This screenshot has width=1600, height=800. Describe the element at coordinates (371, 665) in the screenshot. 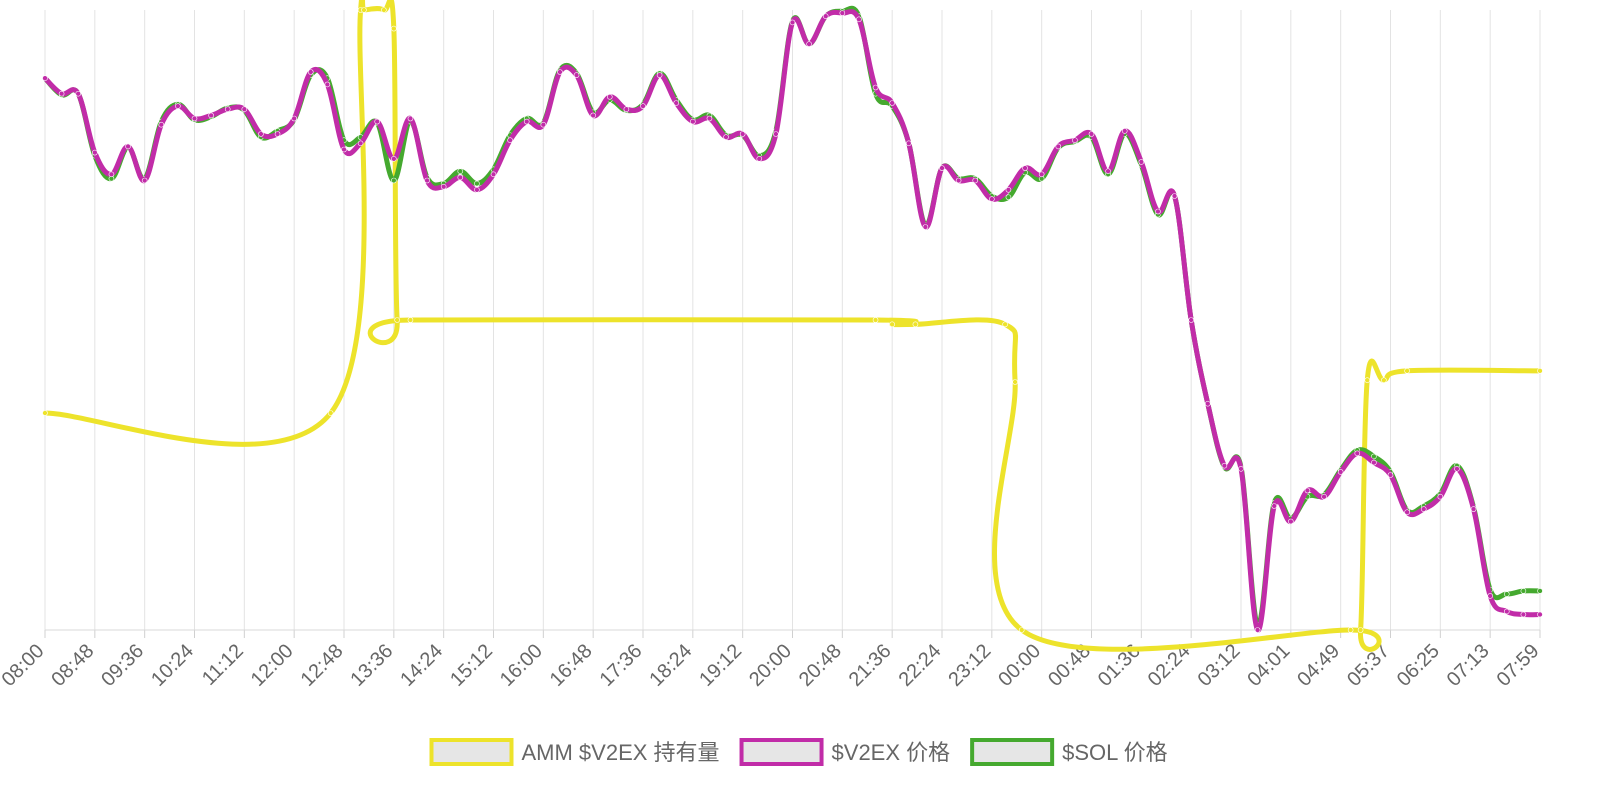

I see `x-tick-label: 13:36` at that location.